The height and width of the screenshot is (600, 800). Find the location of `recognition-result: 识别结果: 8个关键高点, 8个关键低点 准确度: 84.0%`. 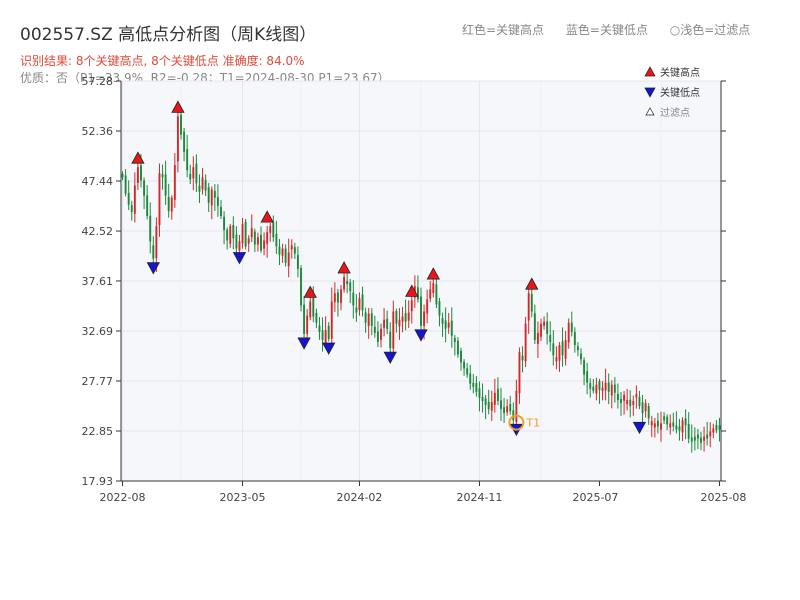

recognition-result: 识别结果: 8个关键高点, 8个关键低点 准确度: 84.0% is located at coordinates (162, 61).